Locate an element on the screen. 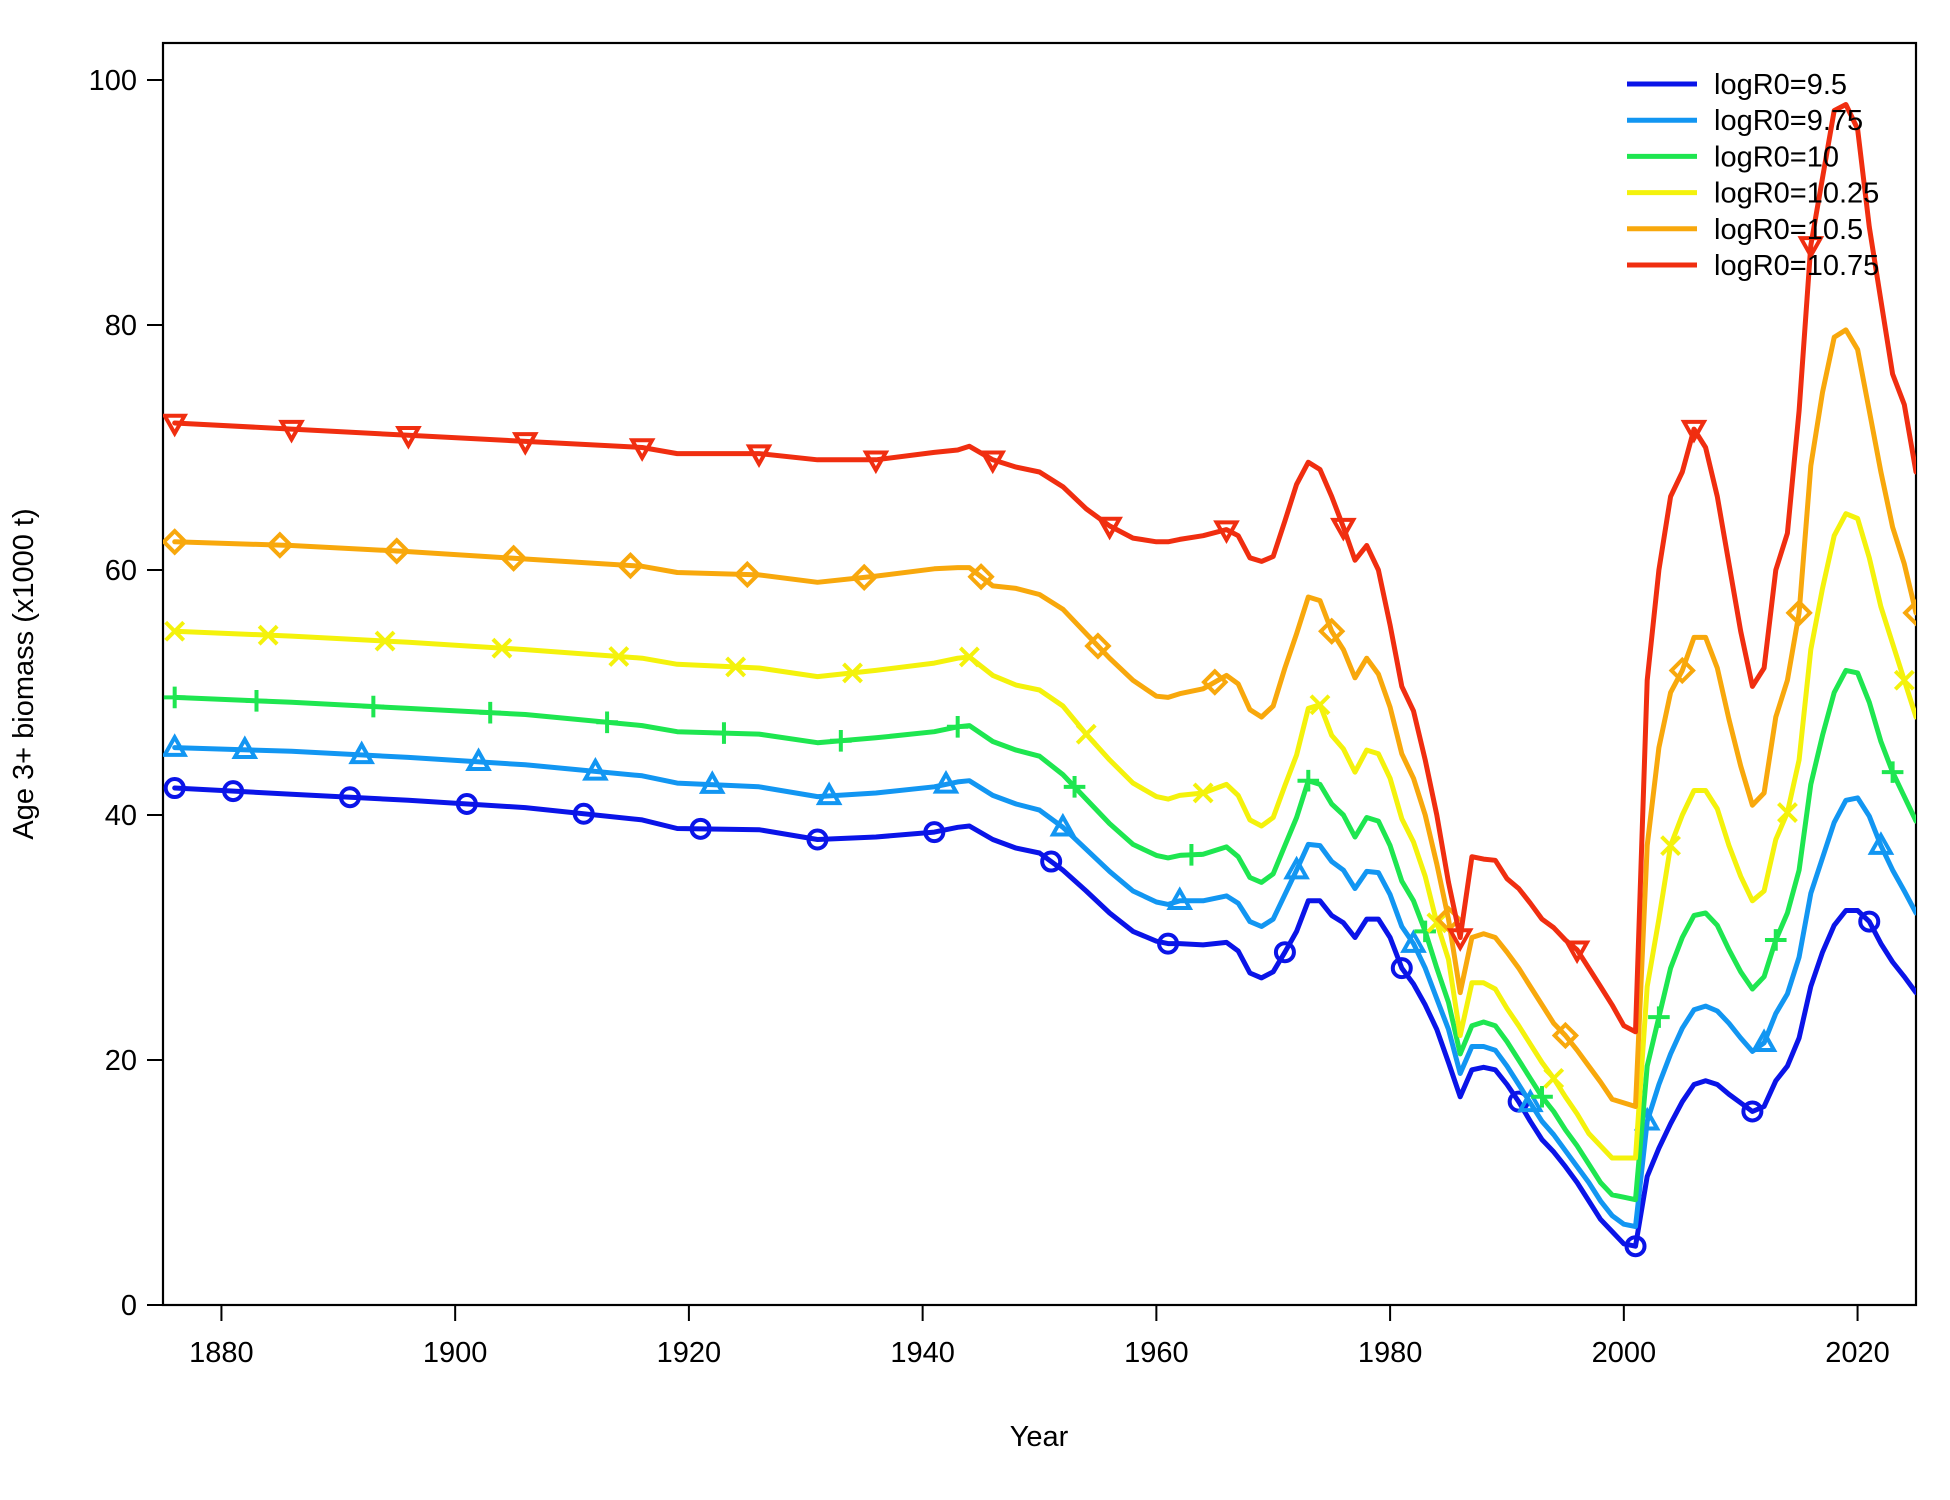 The image size is (1950, 1500). legend-item: logR0=10.5 is located at coordinates (1745, 230).